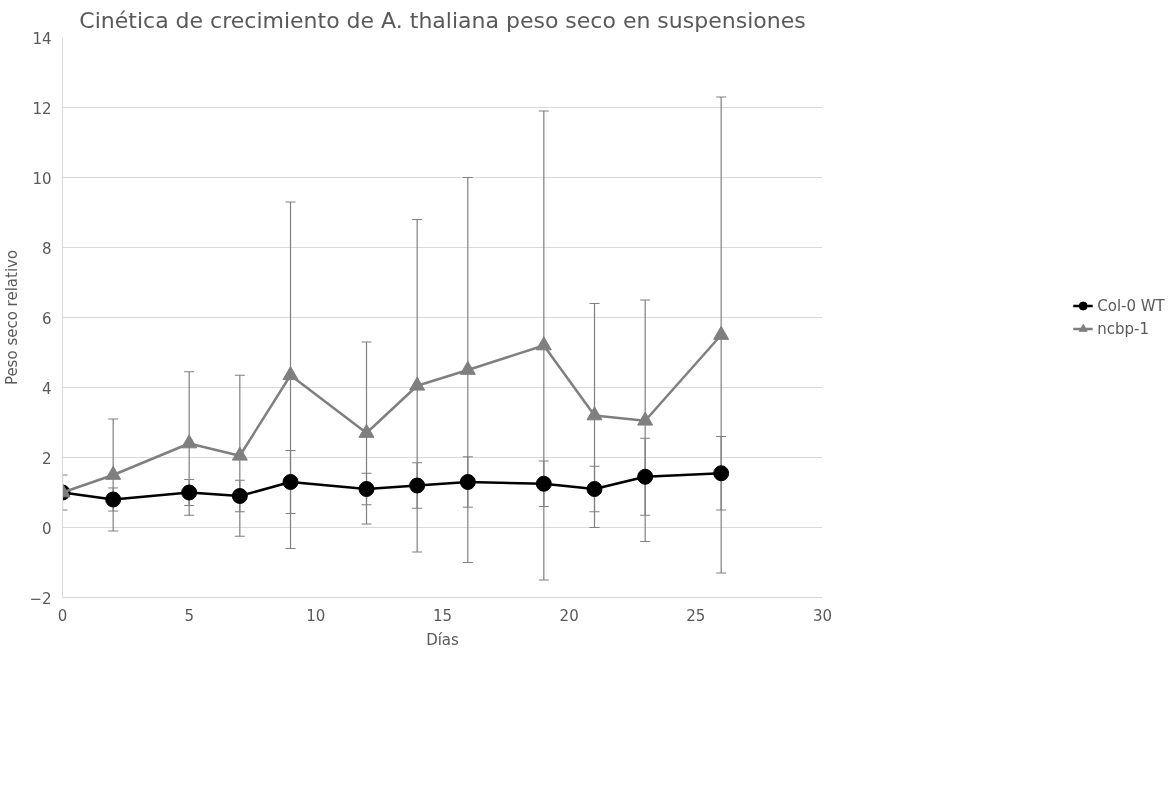 Image resolution: width=1170 pixels, height=791 pixels. Describe the element at coordinates (46, 248) in the screenshot. I see `y-tick-label: 8` at that location.